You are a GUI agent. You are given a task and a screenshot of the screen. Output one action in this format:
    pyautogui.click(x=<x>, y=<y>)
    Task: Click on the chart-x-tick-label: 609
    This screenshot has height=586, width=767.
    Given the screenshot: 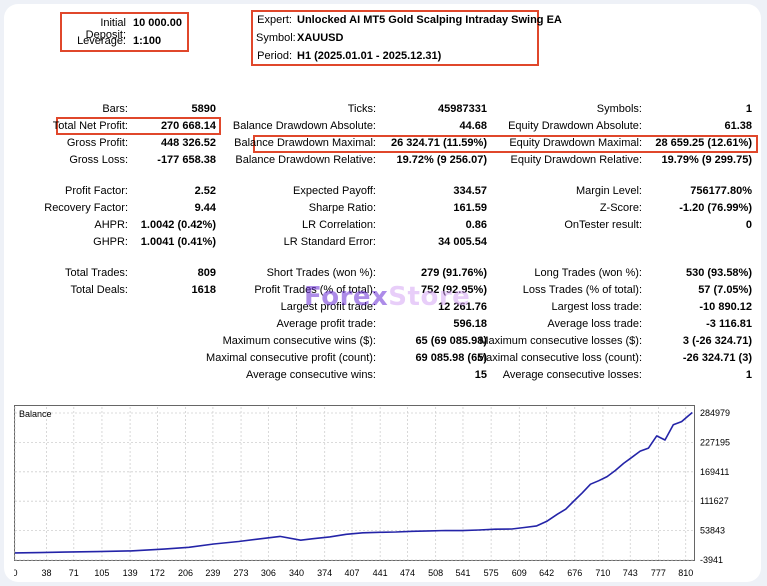 What is the action you would take?
    pyautogui.click(x=519, y=573)
    